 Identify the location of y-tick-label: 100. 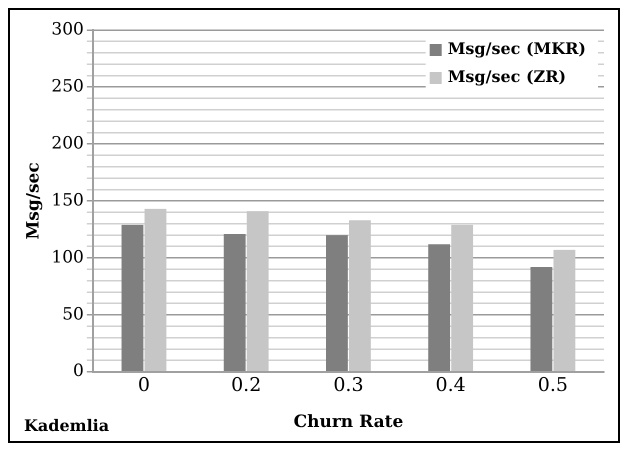
(67, 257).